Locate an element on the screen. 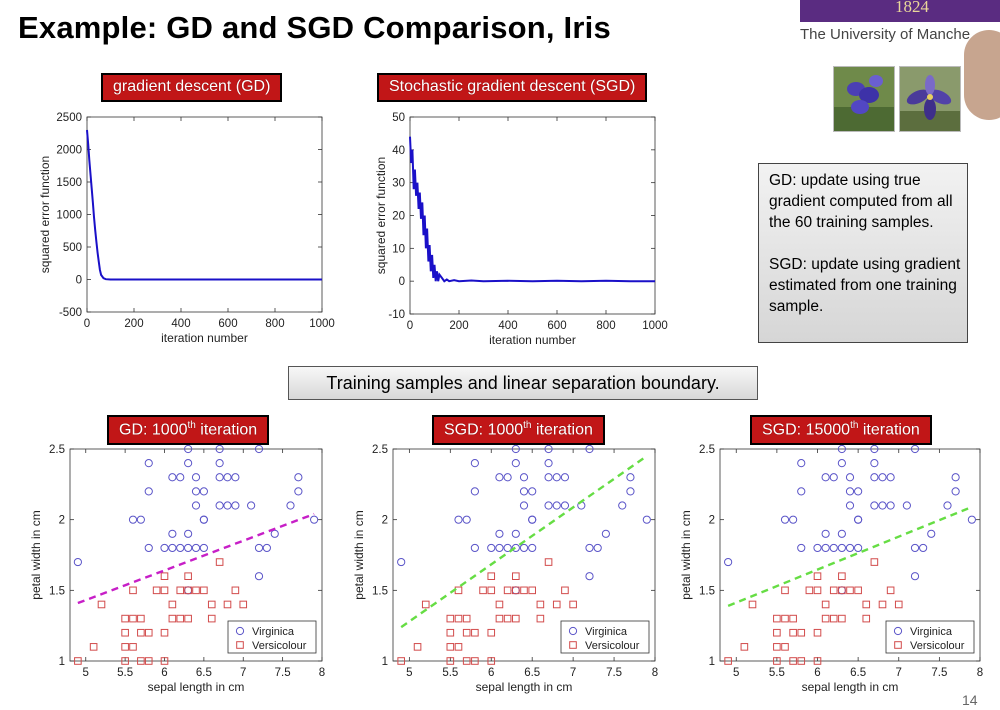  x-tick-label: 6.5 is located at coordinates (858, 673).